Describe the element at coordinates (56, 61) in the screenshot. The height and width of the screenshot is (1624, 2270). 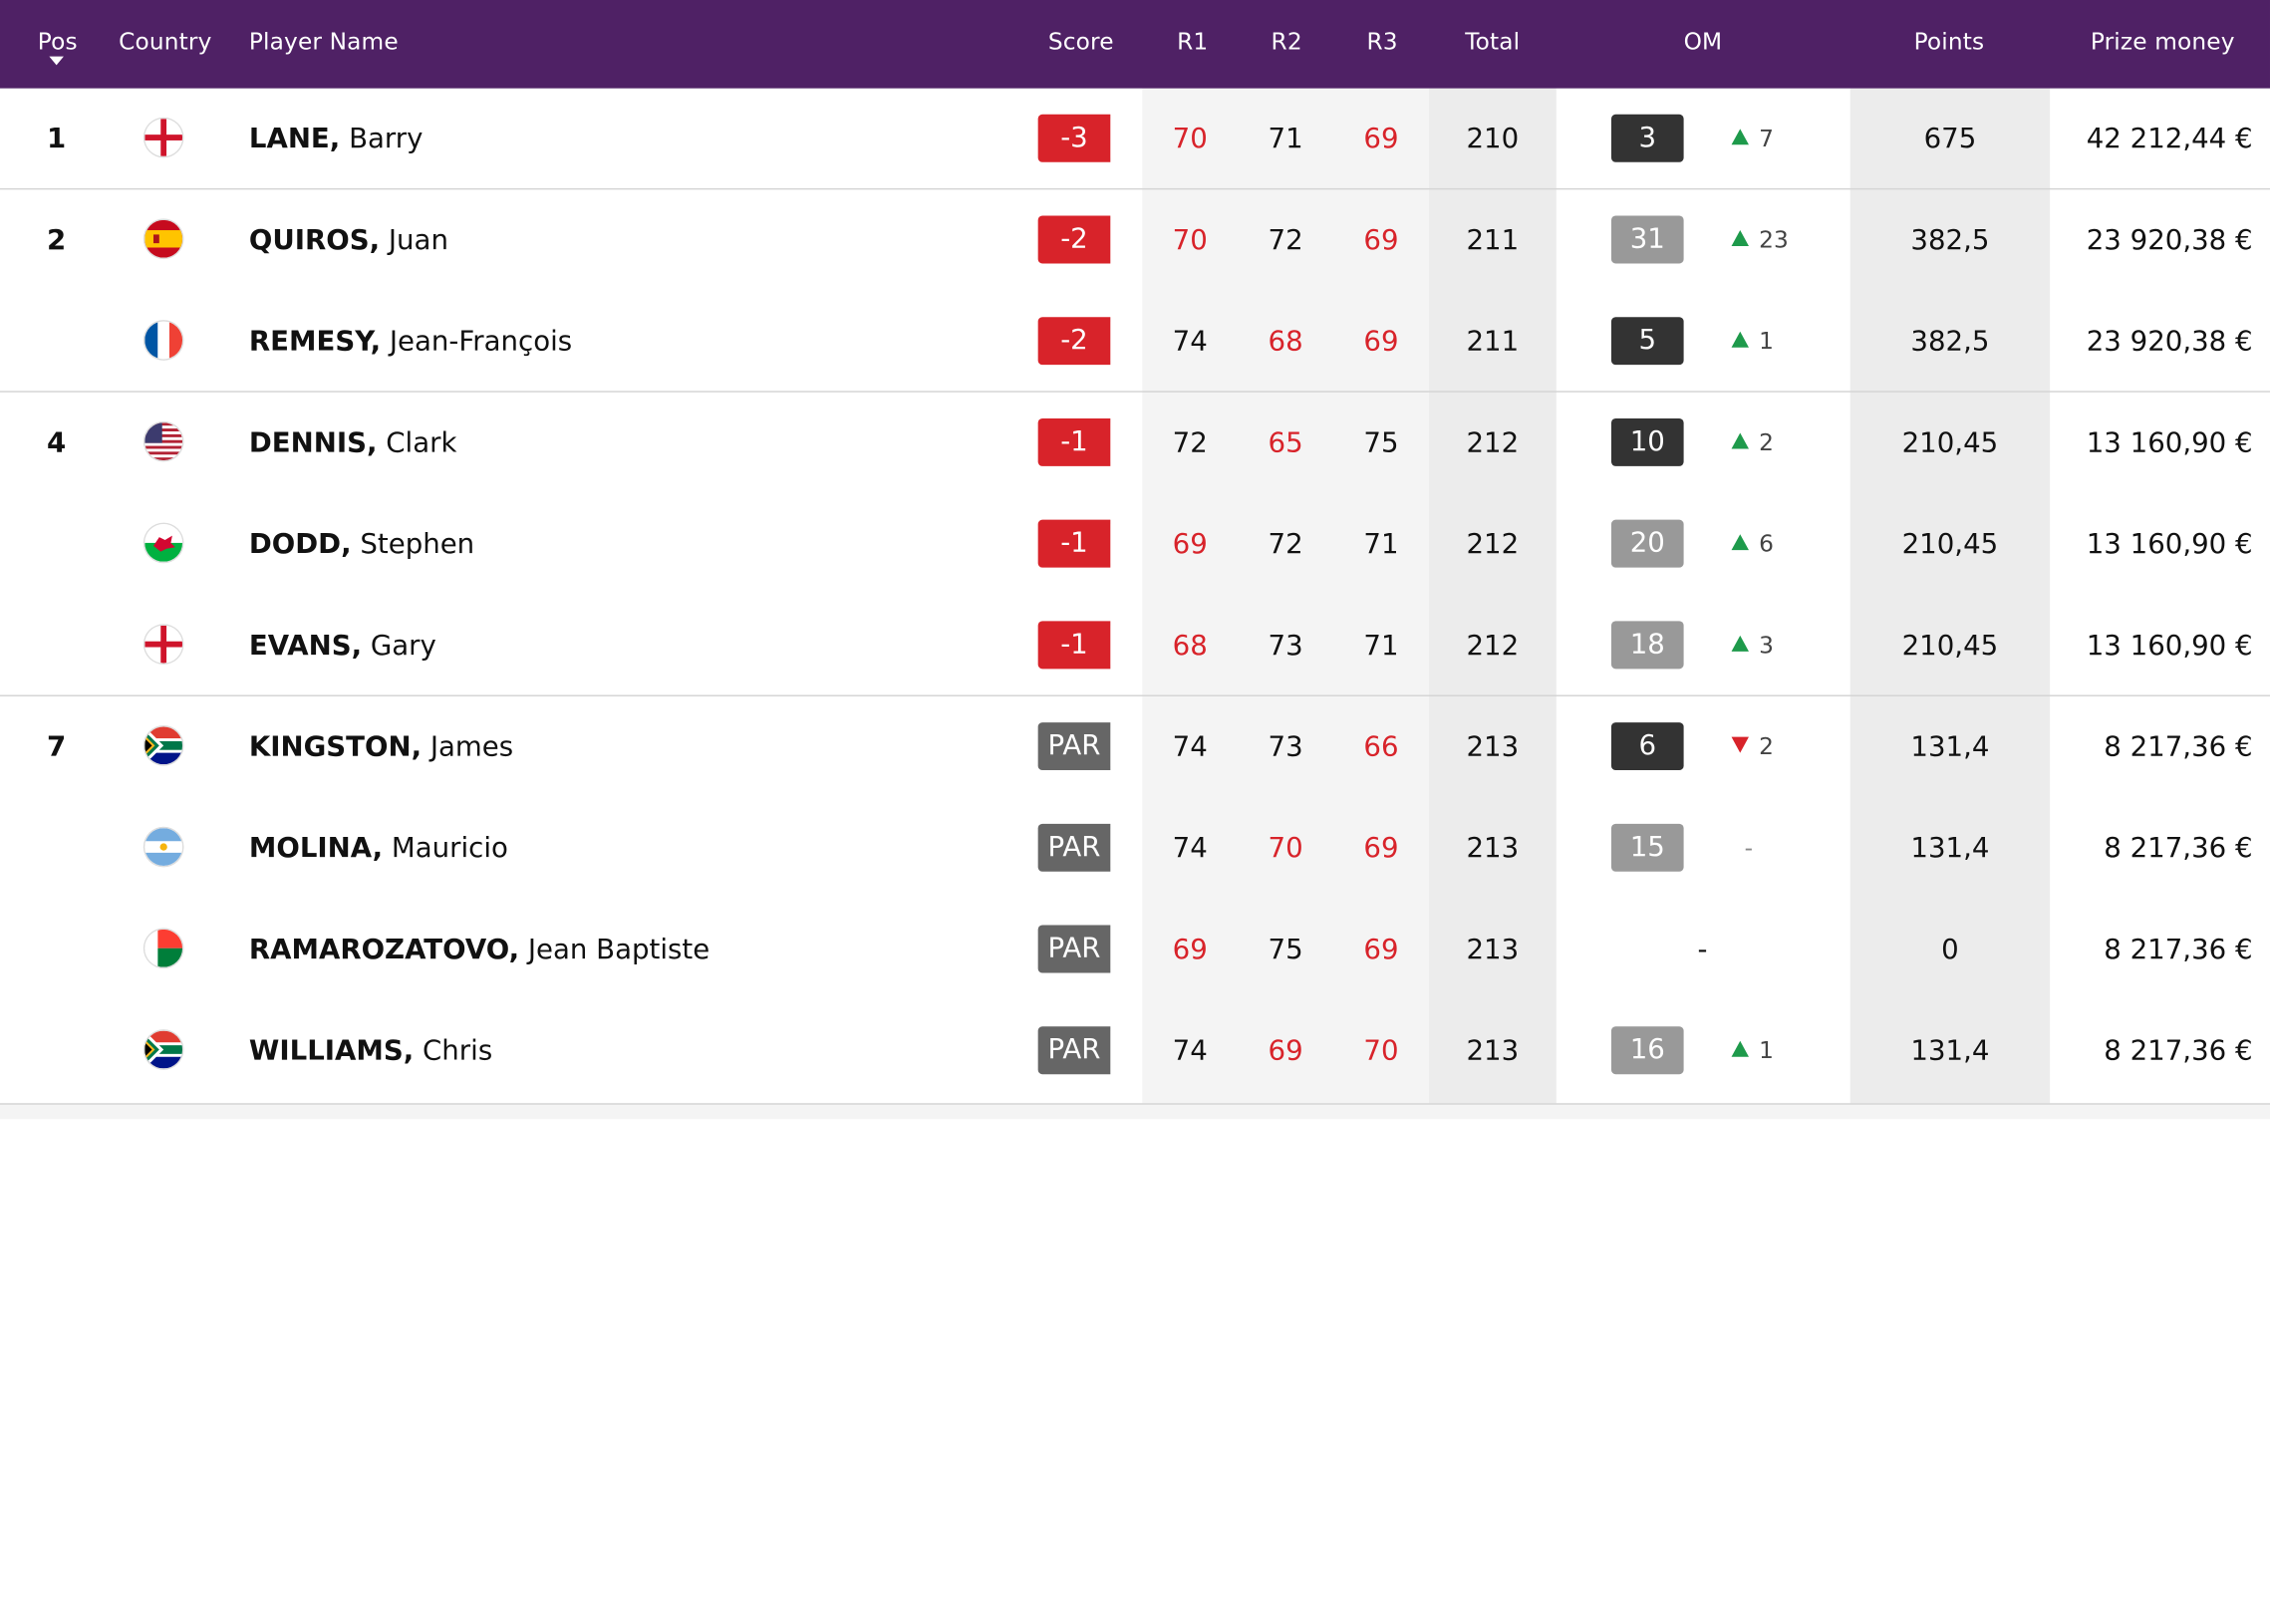
I see `sort-down-caret-icon` at that location.